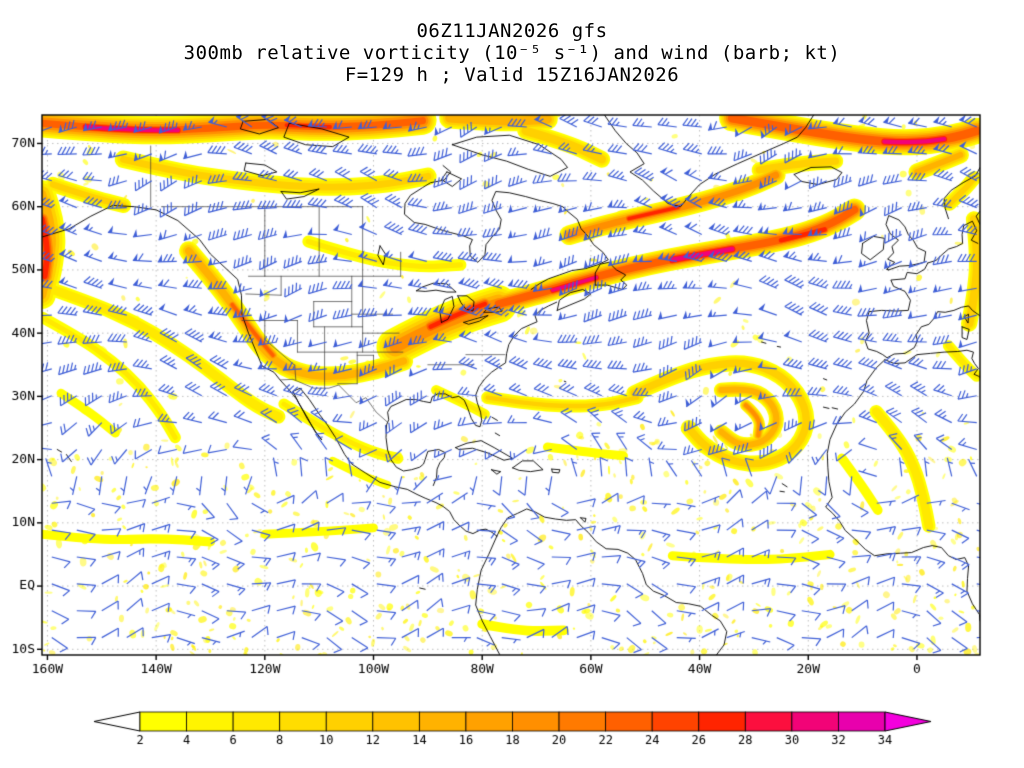 This screenshot has width=1024, height=768. What do you see at coordinates (512, 75) in the screenshot?
I see `title-line-valid: F=129 h ; Valid 15Z16JAN2026` at bounding box center [512, 75].